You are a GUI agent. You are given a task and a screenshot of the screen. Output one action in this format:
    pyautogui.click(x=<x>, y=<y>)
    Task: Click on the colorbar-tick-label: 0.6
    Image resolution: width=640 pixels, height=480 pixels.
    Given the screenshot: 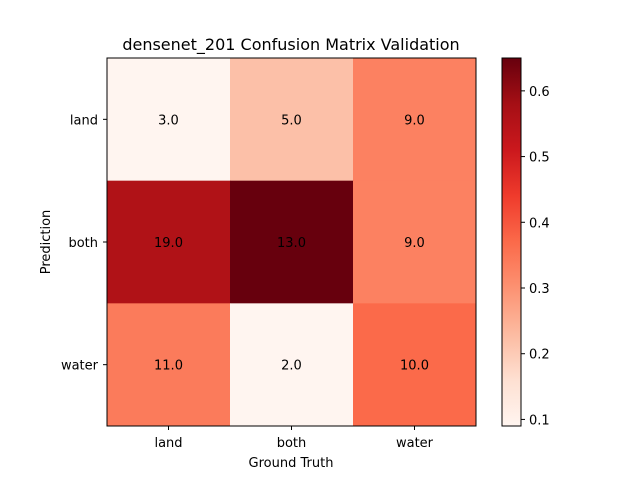 What is the action you would take?
    pyautogui.click(x=539, y=92)
    